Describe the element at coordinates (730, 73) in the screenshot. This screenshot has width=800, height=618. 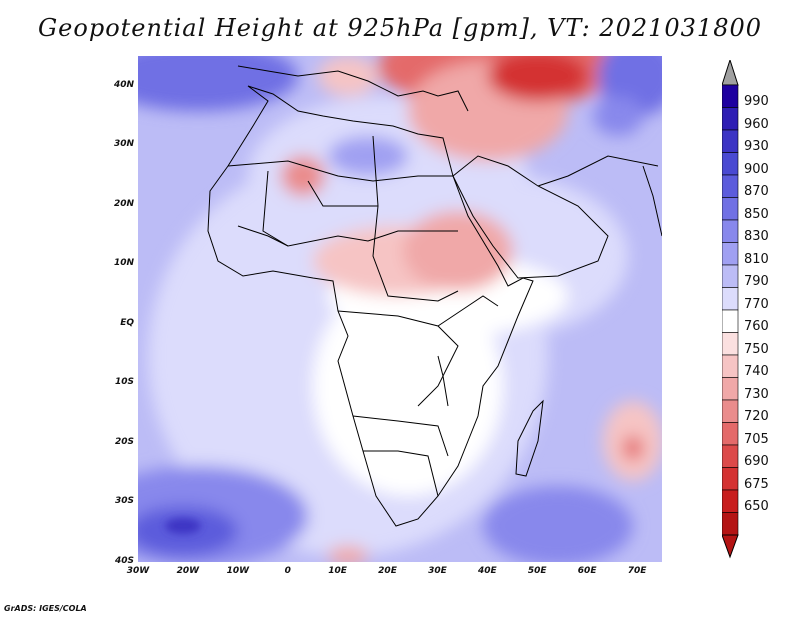
I see `colorbar-top-arrow` at that location.